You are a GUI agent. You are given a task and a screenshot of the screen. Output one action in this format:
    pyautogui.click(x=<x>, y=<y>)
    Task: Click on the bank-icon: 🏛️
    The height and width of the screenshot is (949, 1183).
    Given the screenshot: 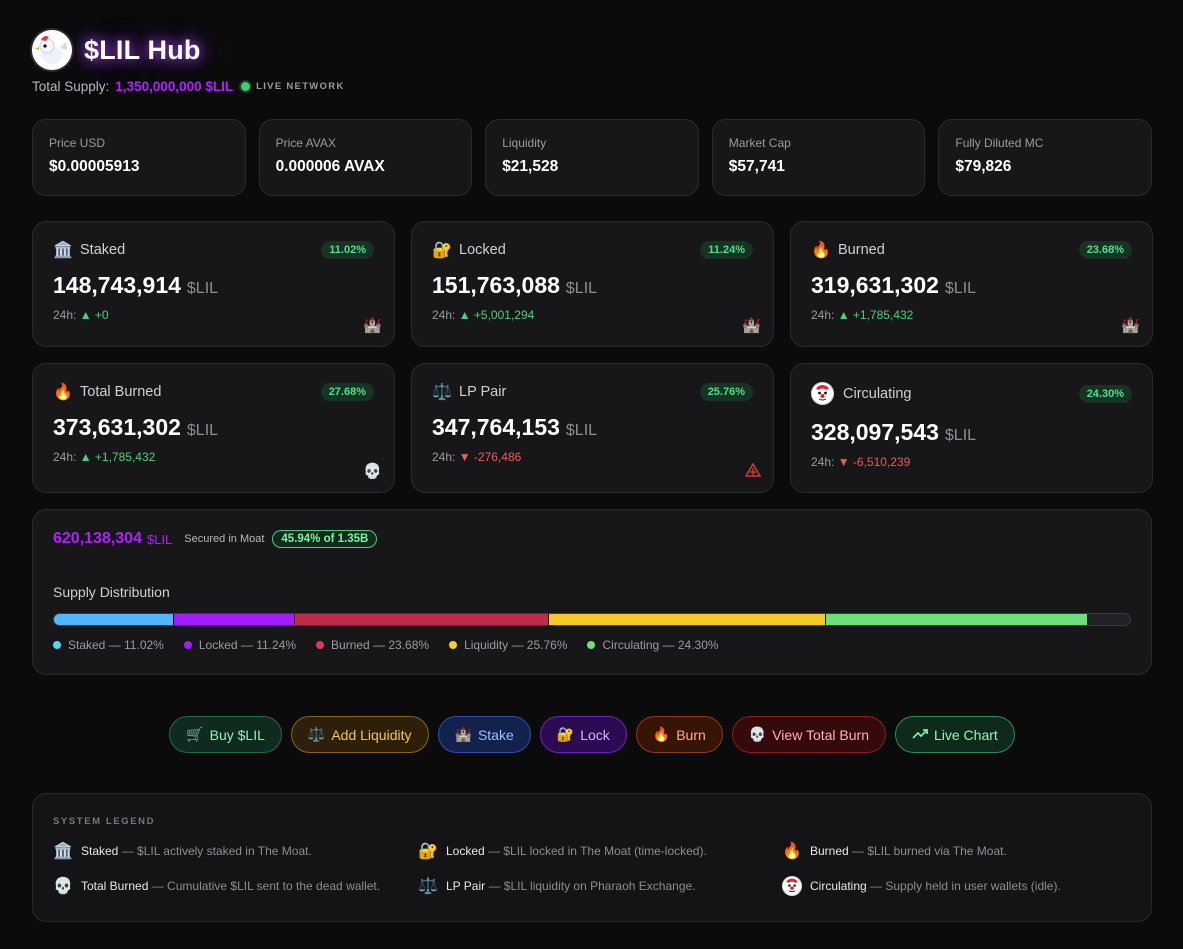 What is the action you would take?
    pyautogui.click(x=63, y=851)
    